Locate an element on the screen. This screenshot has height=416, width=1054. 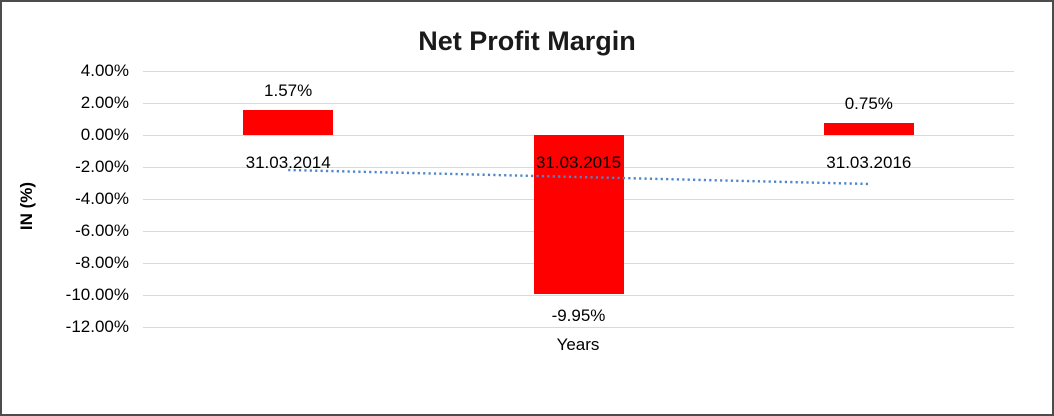
category-label: 31.03.2016 is located at coordinates (869, 162).